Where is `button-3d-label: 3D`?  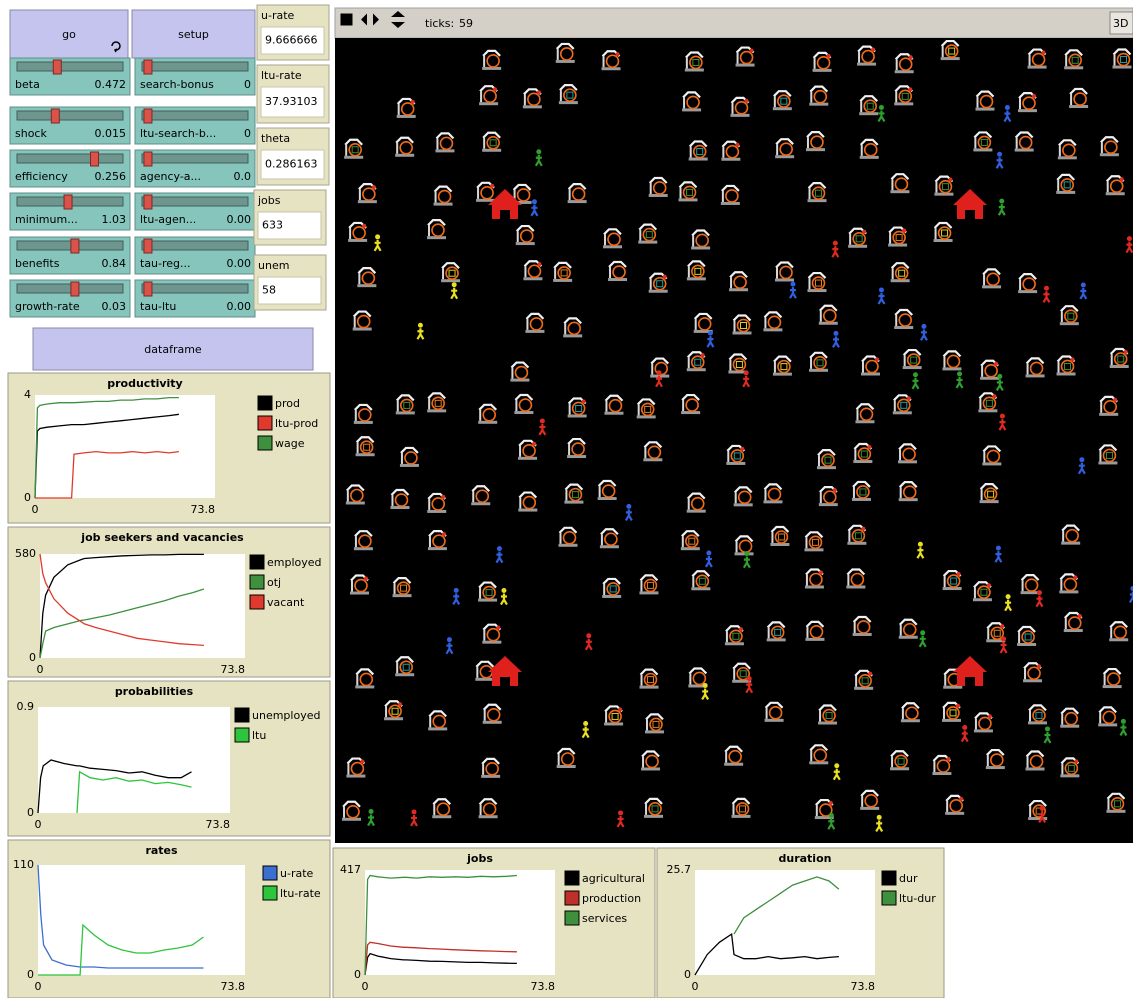
button-3d-label: 3D is located at coordinates (1120, 23).